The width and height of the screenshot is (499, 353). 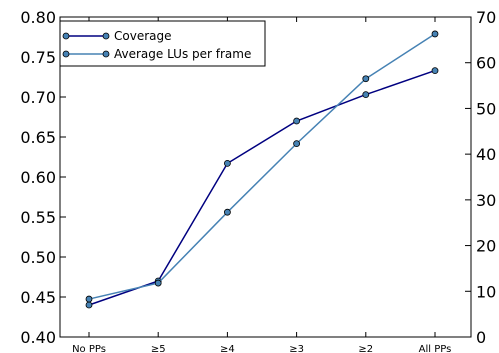 What do you see at coordinates (227, 348) in the screenshot?
I see `x-tick-label: ≥4` at bounding box center [227, 348].